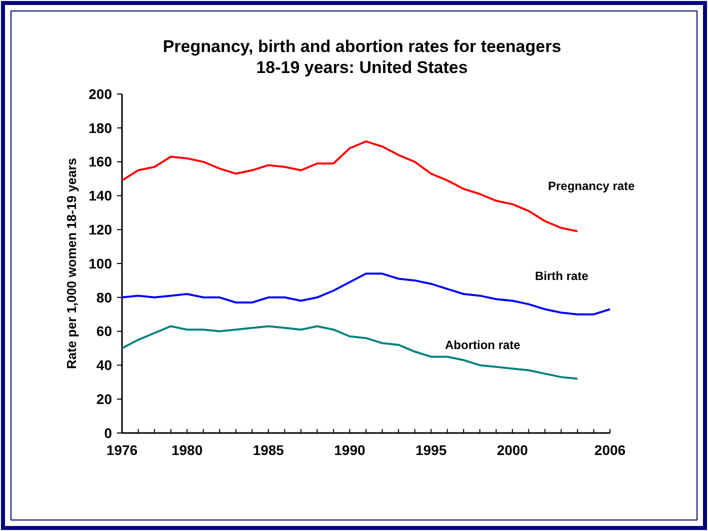  What do you see at coordinates (562, 276) in the screenshot?
I see `series-label: Birth rate` at bounding box center [562, 276].